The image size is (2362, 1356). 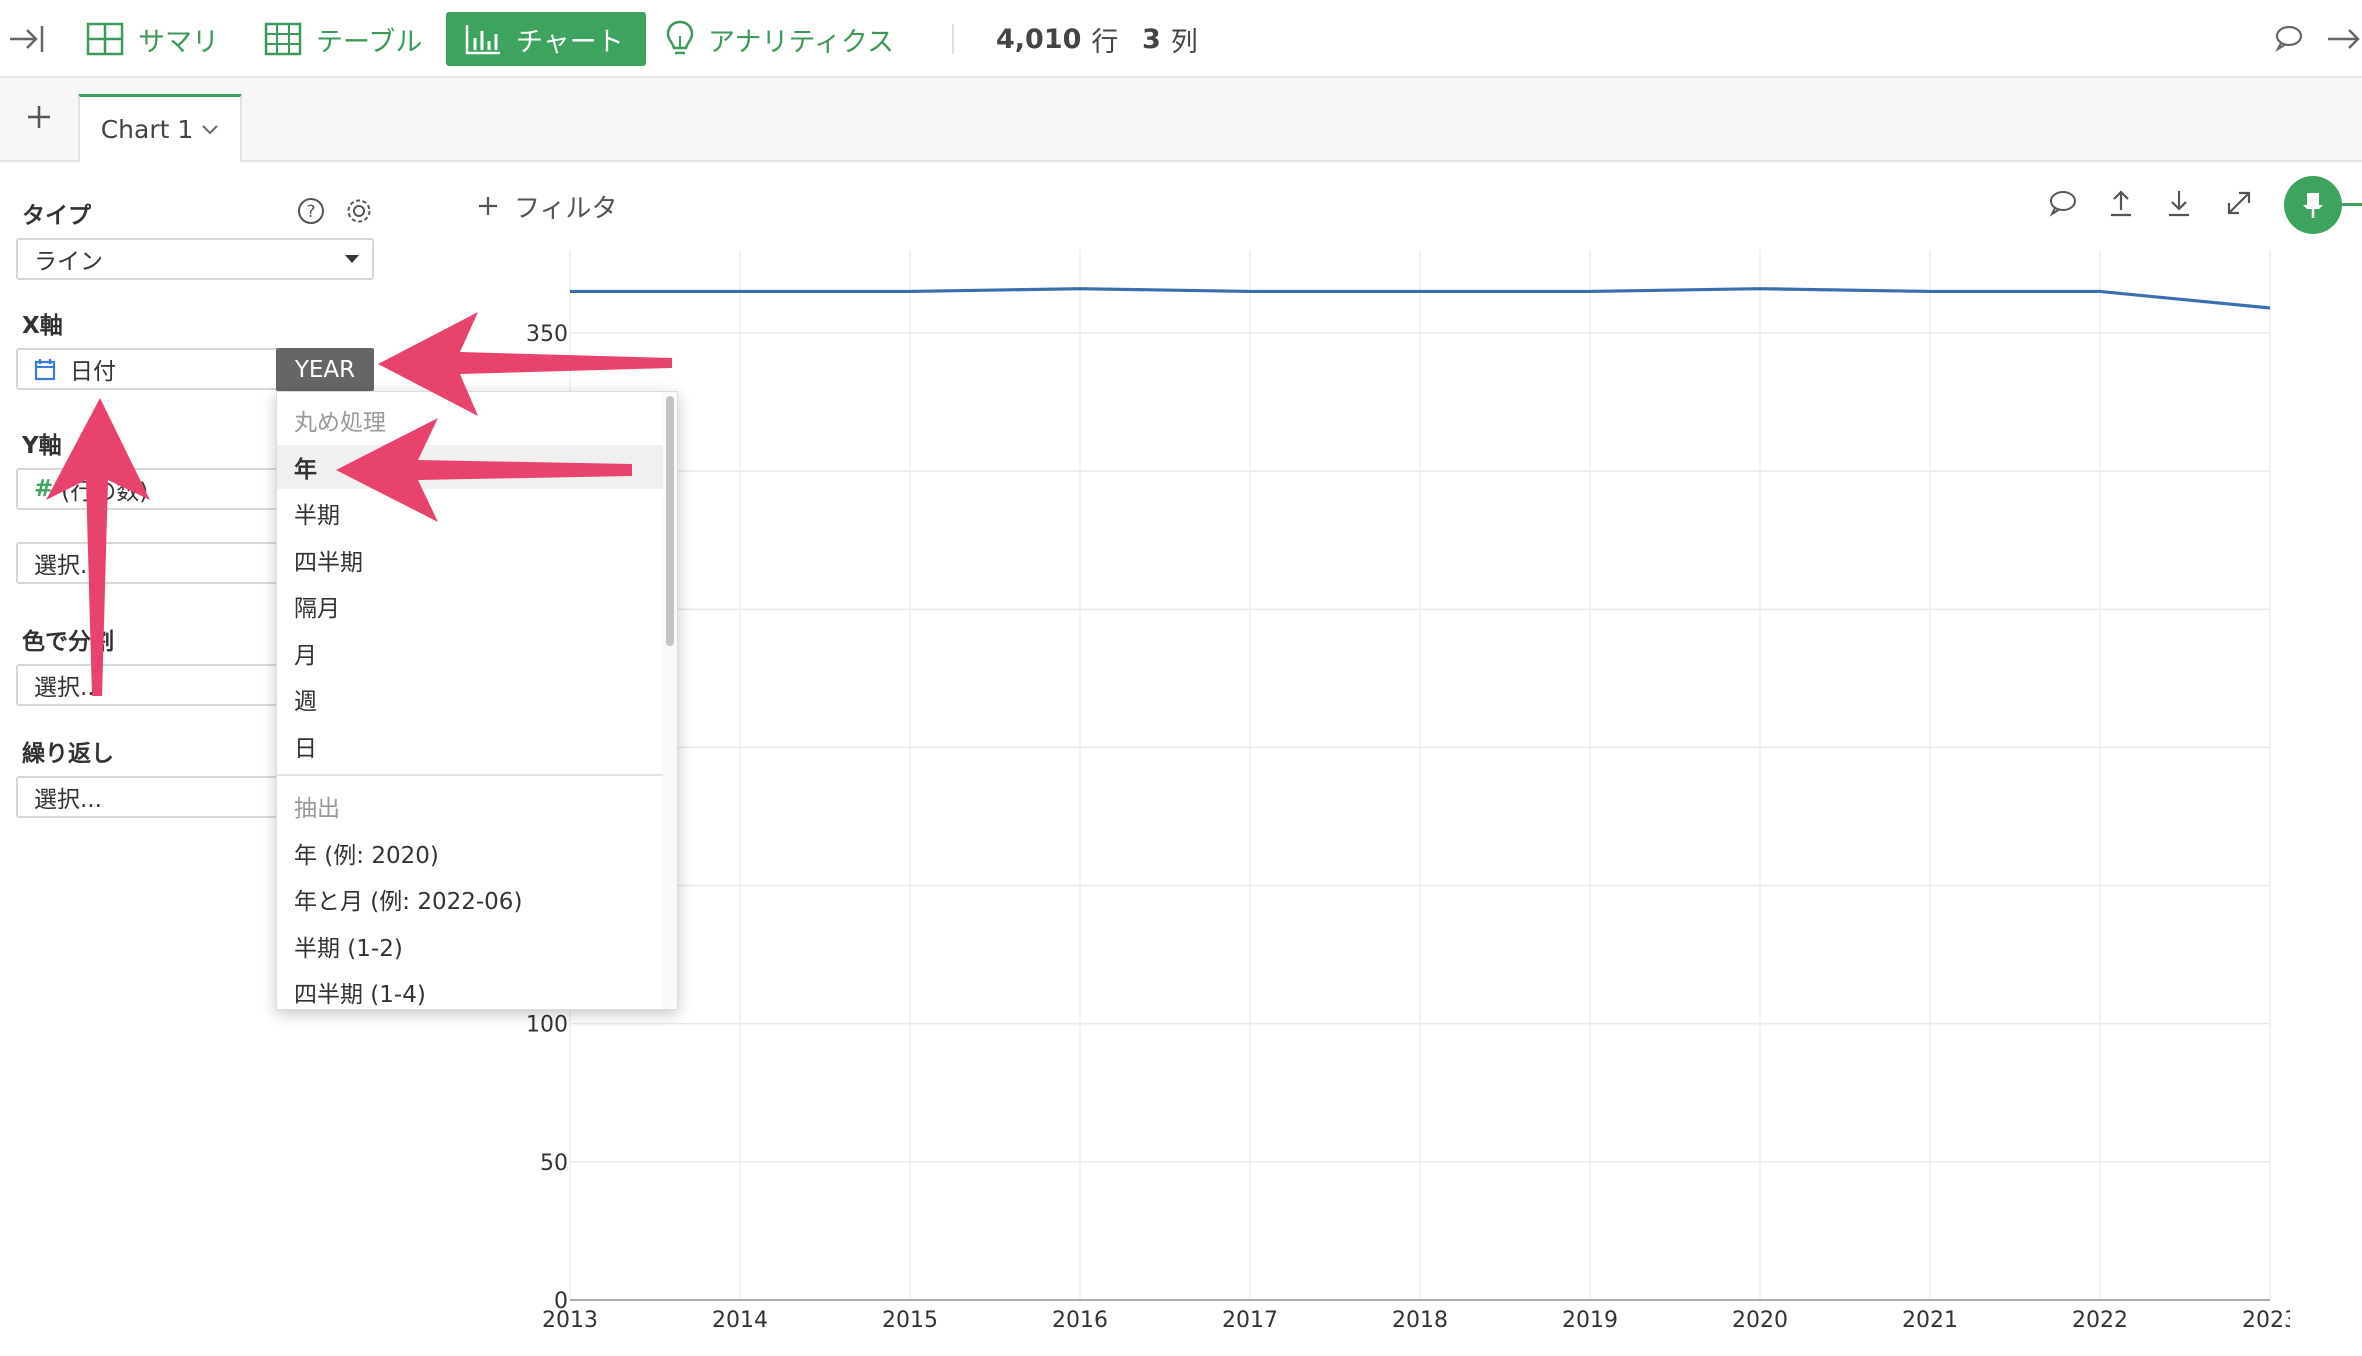 I want to click on y-axis-label: Y軸, so click(x=42, y=446).